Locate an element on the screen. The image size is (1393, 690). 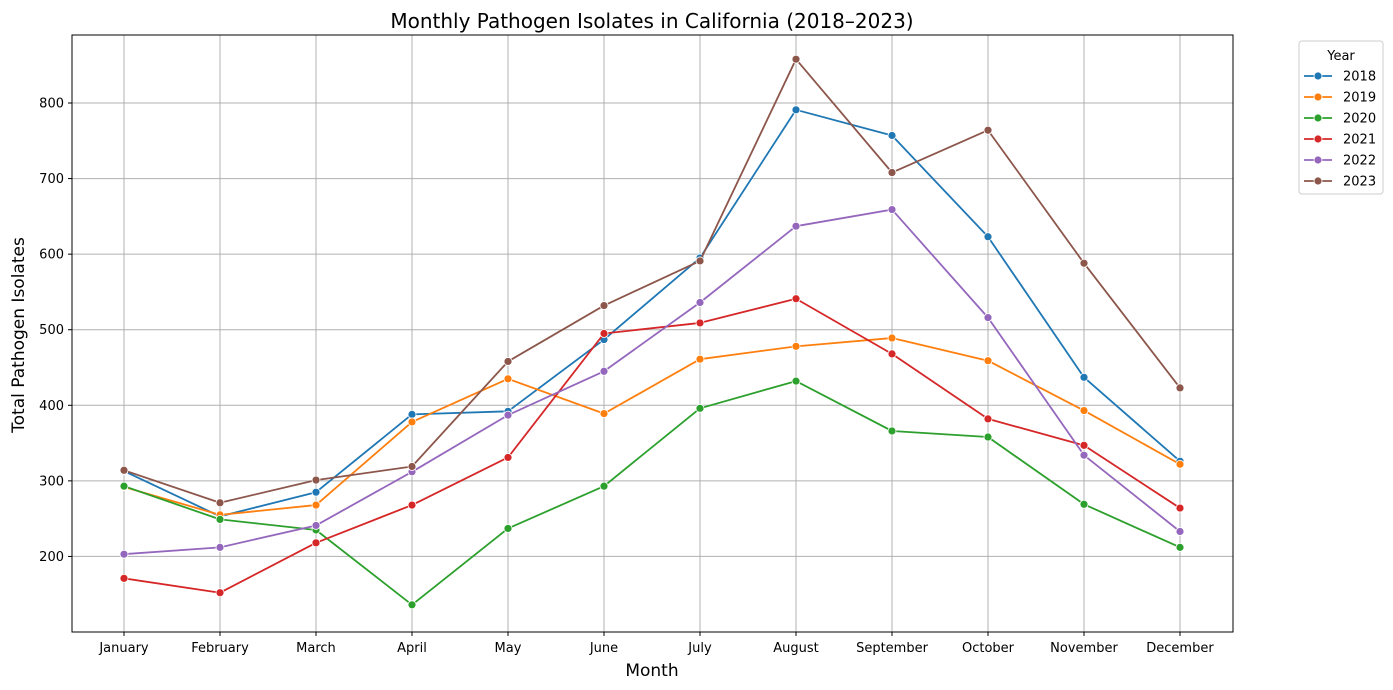
y-tick-label: 300 is located at coordinates (51, 481).